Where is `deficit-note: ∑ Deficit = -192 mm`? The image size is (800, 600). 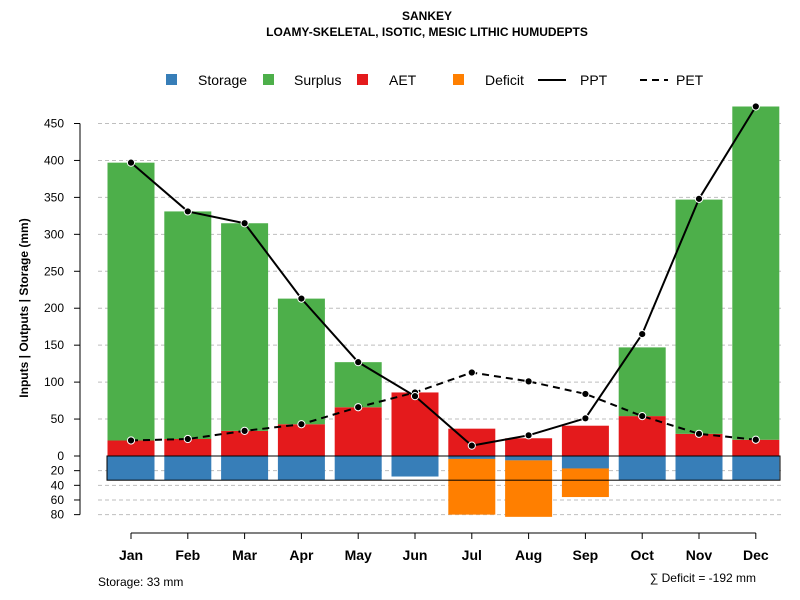
deficit-note: ∑ Deficit = -192 mm is located at coordinates (703, 578).